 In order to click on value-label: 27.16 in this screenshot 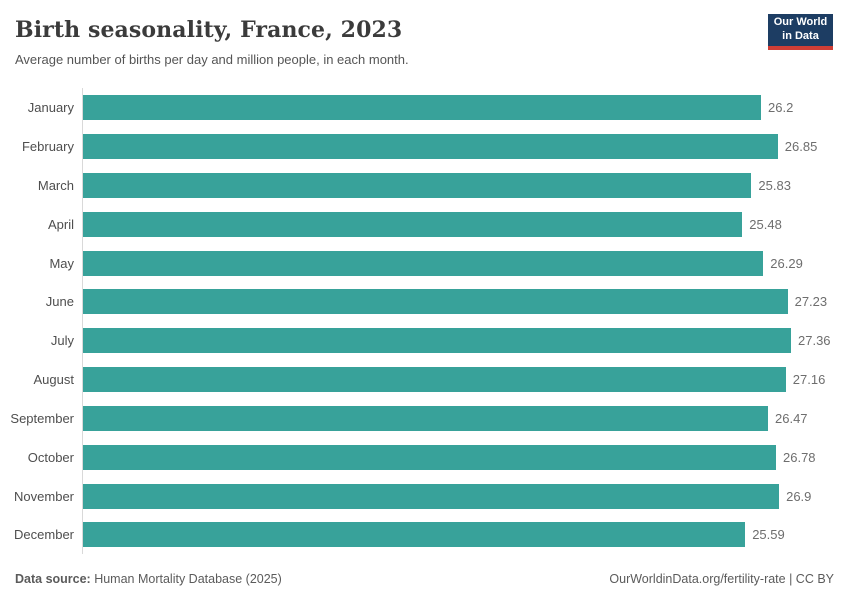, I will do `click(809, 380)`.